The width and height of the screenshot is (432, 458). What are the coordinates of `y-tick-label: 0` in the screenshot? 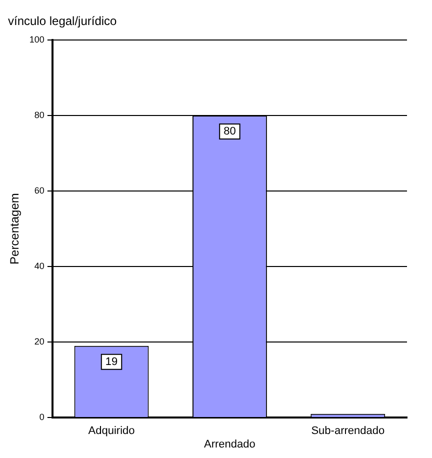 It's located at (41, 417).